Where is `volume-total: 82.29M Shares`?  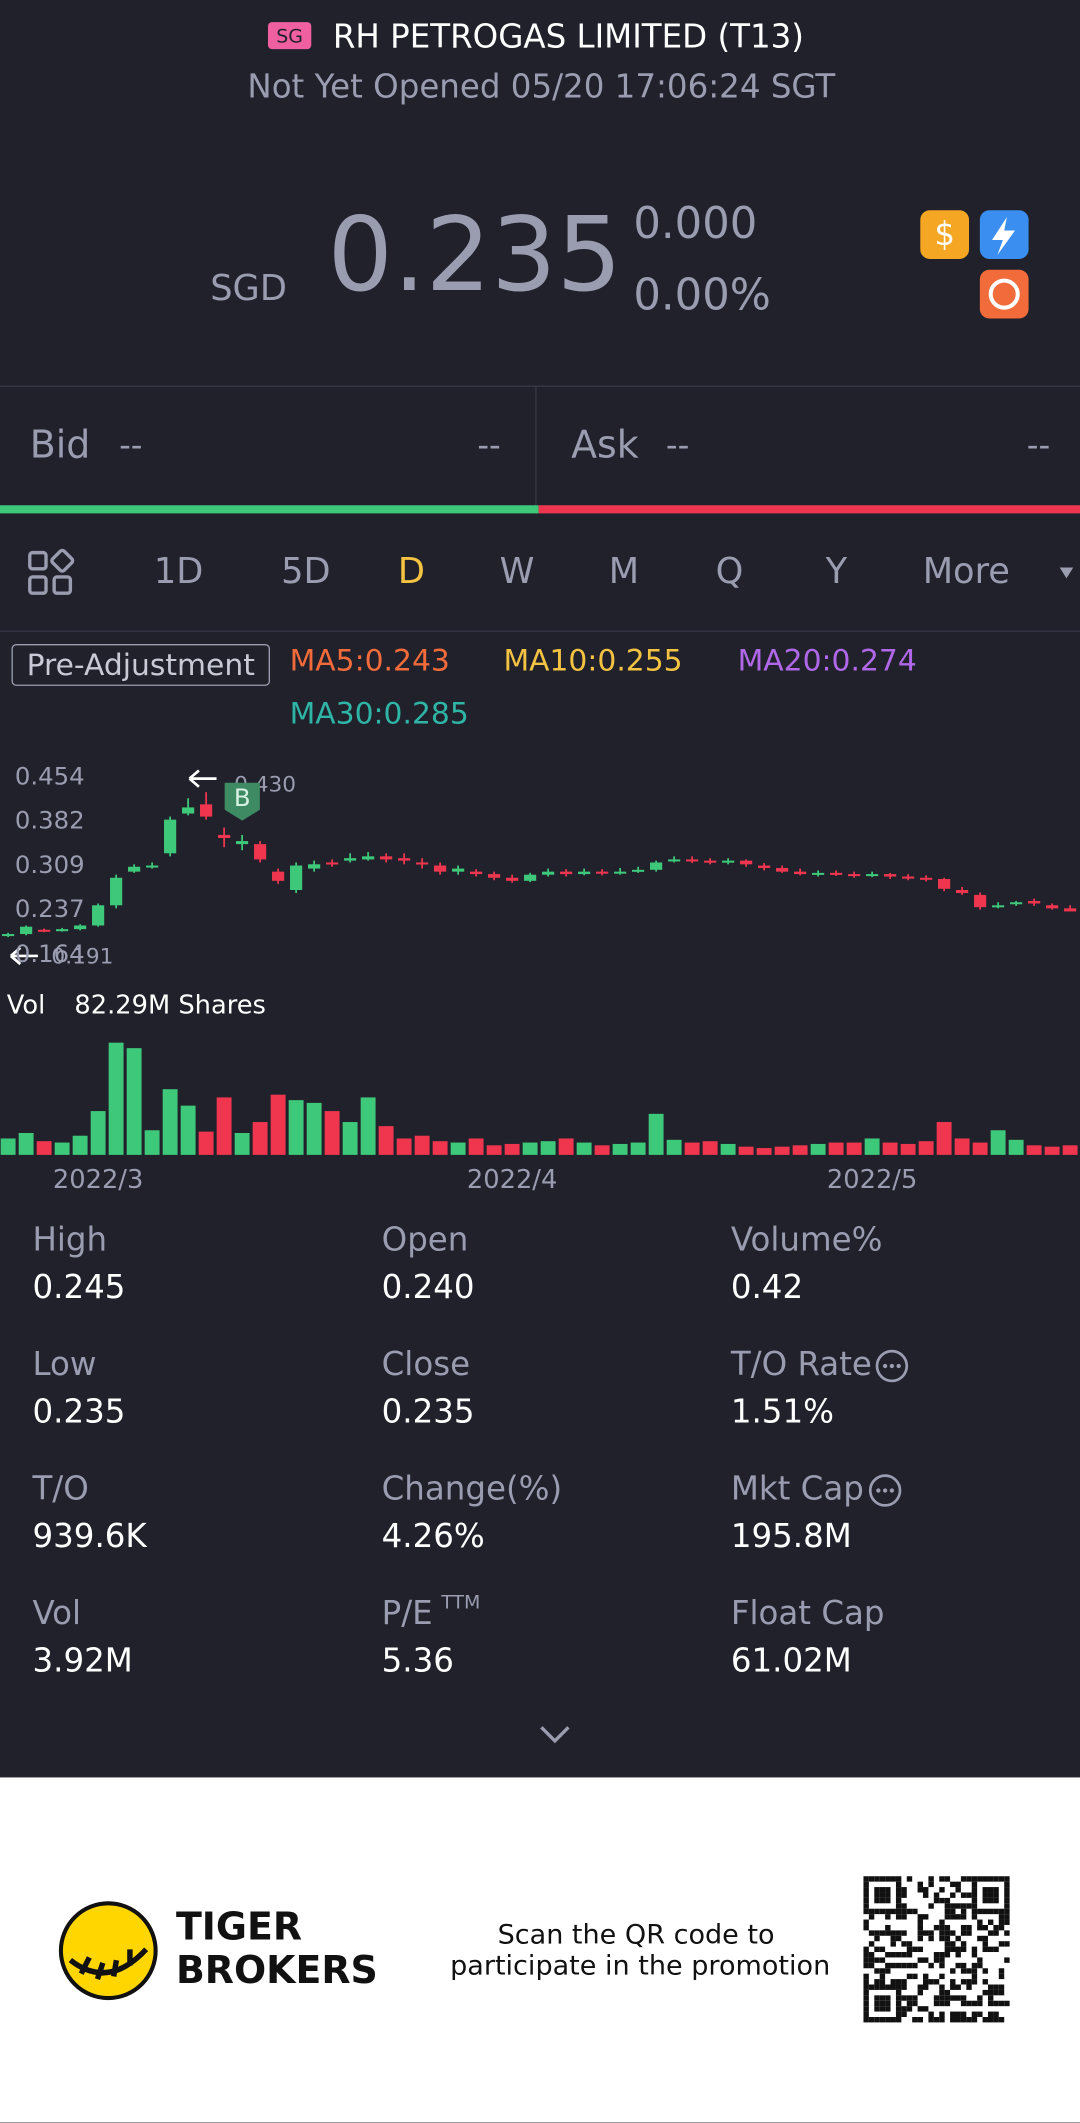
volume-total: 82.29M Shares is located at coordinates (170, 1006).